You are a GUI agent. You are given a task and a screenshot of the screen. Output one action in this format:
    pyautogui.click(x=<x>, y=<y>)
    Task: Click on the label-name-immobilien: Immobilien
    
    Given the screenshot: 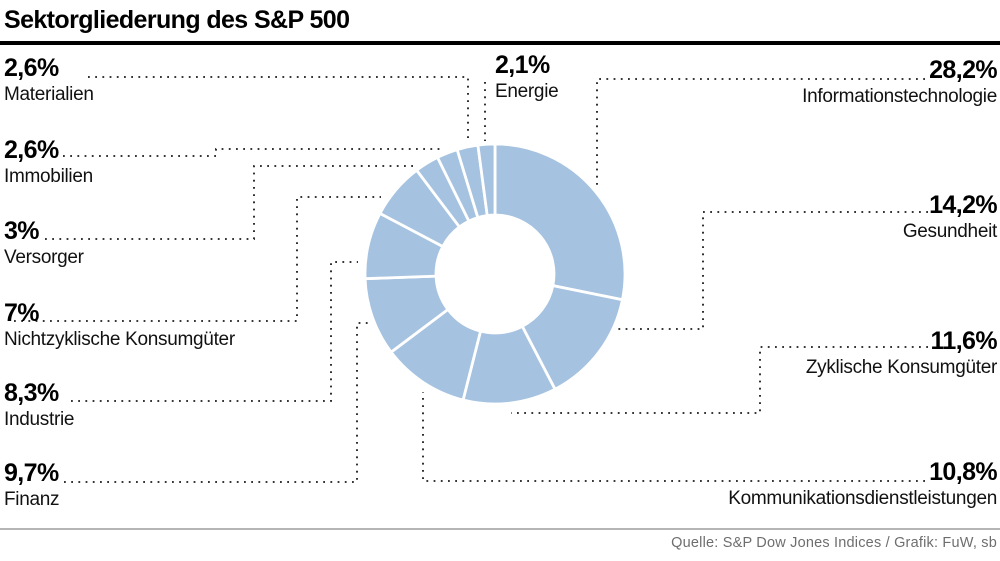 What is the action you would take?
    pyautogui.click(x=48, y=176)
    